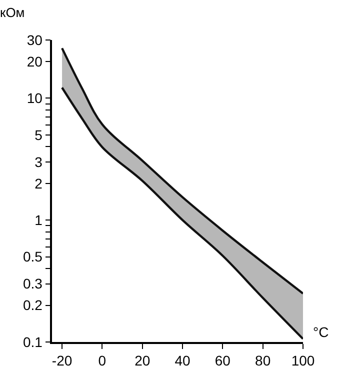 The height and width of the screenshot is (382, 339). Describe the element at coordinates (34, 98) in the screenshot. I see `y-tick-label: 10` at that location.